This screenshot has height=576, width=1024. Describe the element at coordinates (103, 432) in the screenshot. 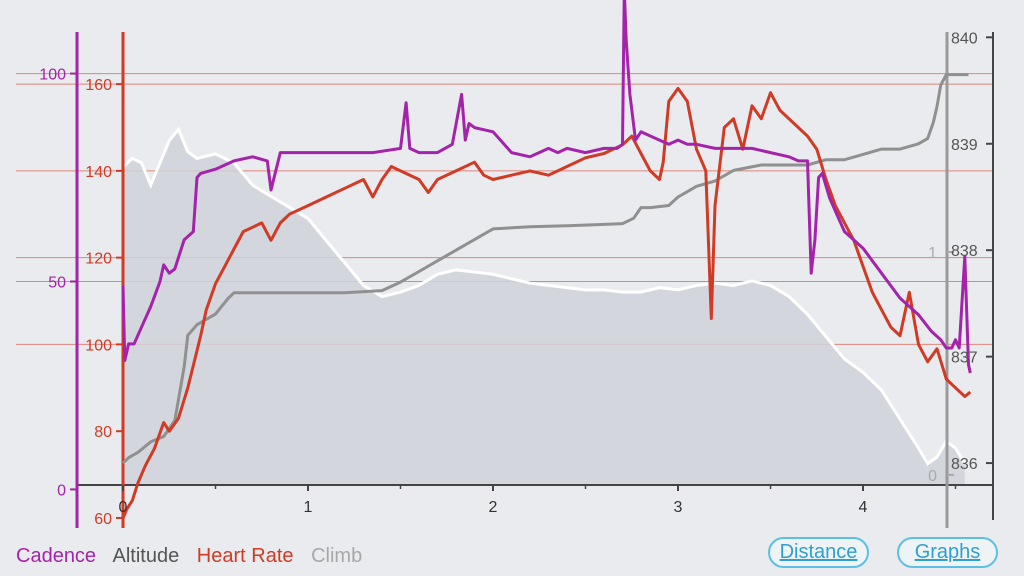

I see `heart-rate-tick-label: 80` at that location.